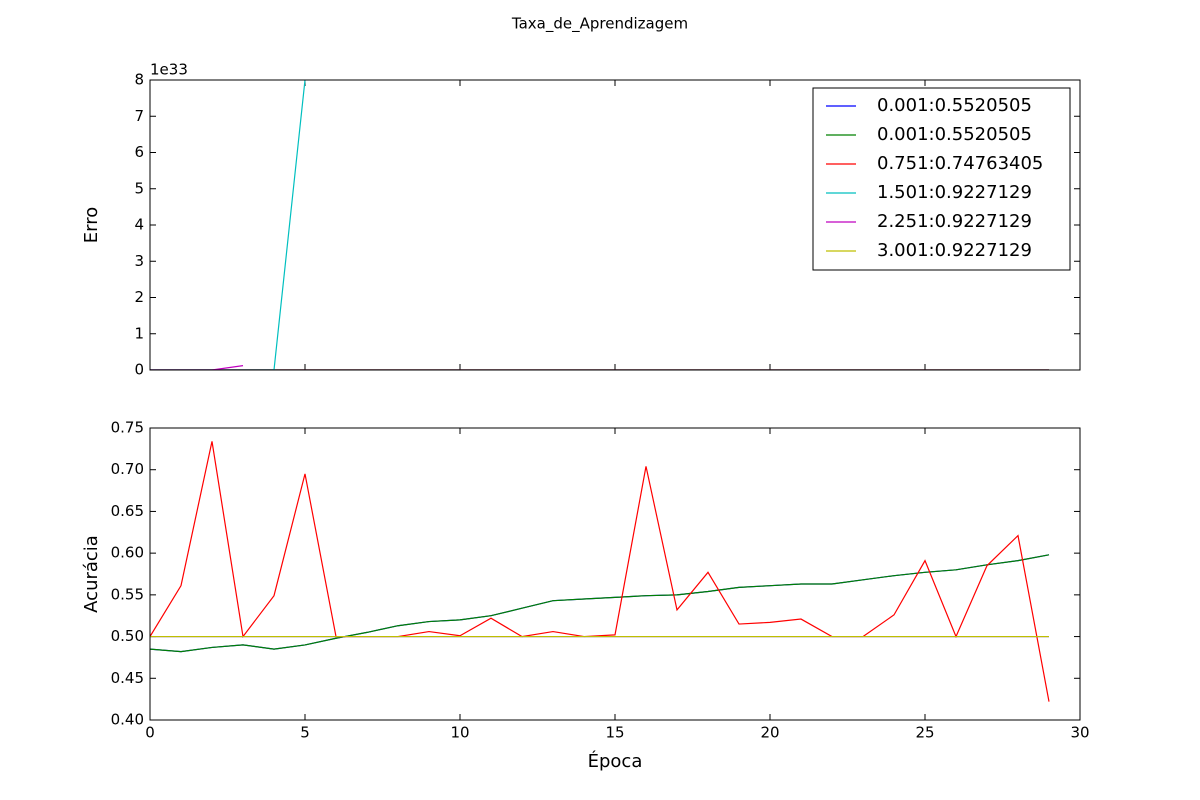 This screenshot has height=800, width=1200. I want to click on axis-offset-label: 1e33, so click(169, 70).